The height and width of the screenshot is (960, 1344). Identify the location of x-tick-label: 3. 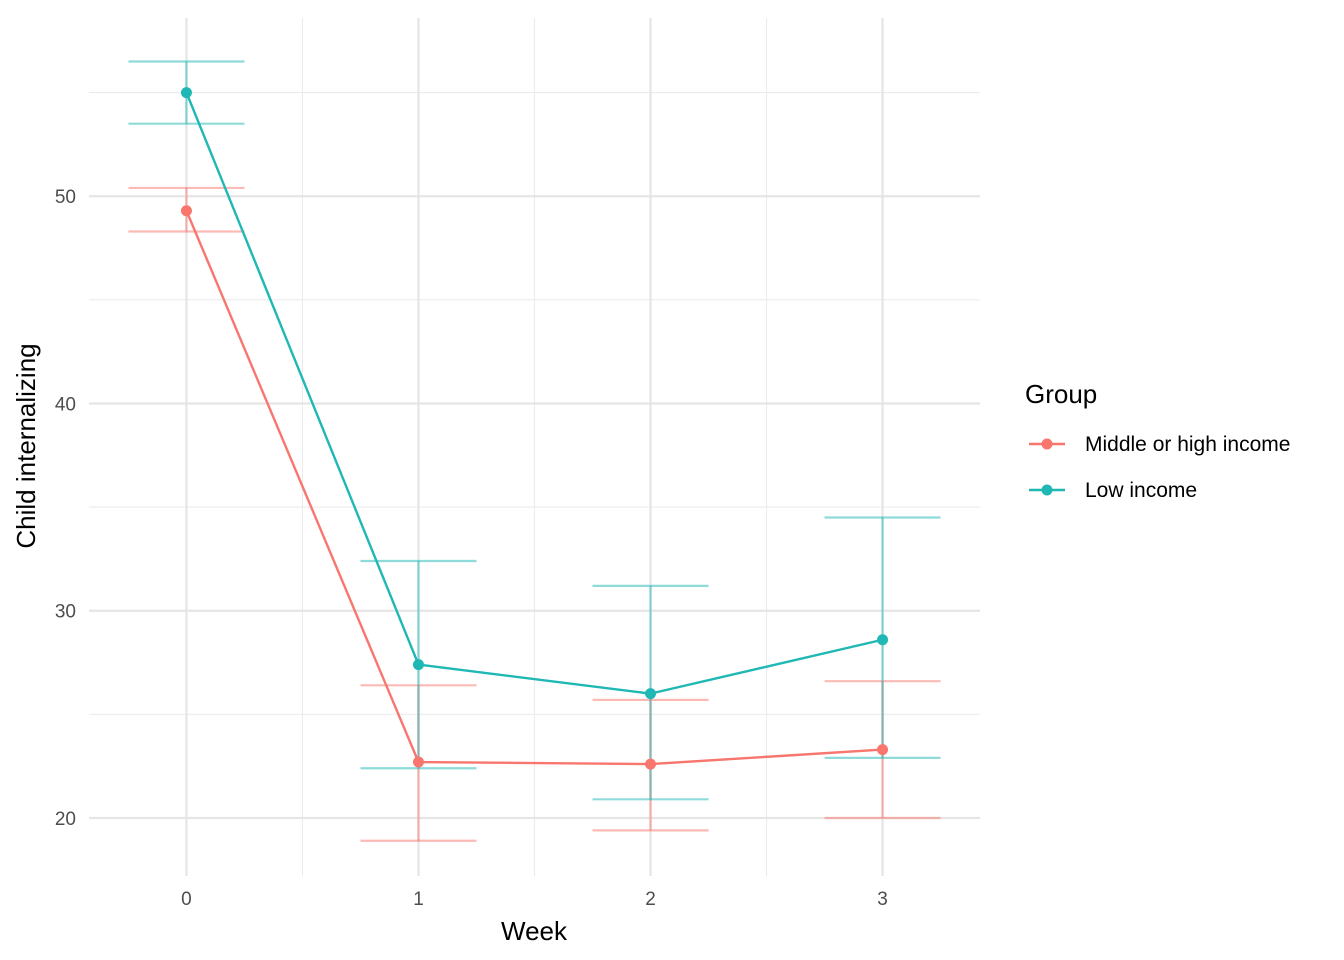
(882, 899).